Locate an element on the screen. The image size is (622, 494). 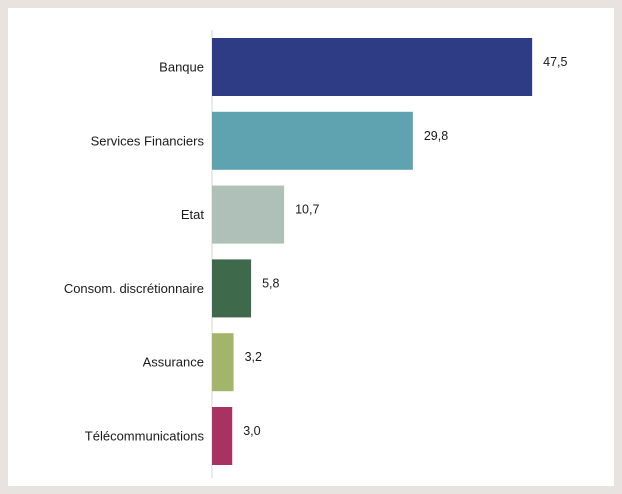
value-label: 10,7 is located at coordinates (307, 210).